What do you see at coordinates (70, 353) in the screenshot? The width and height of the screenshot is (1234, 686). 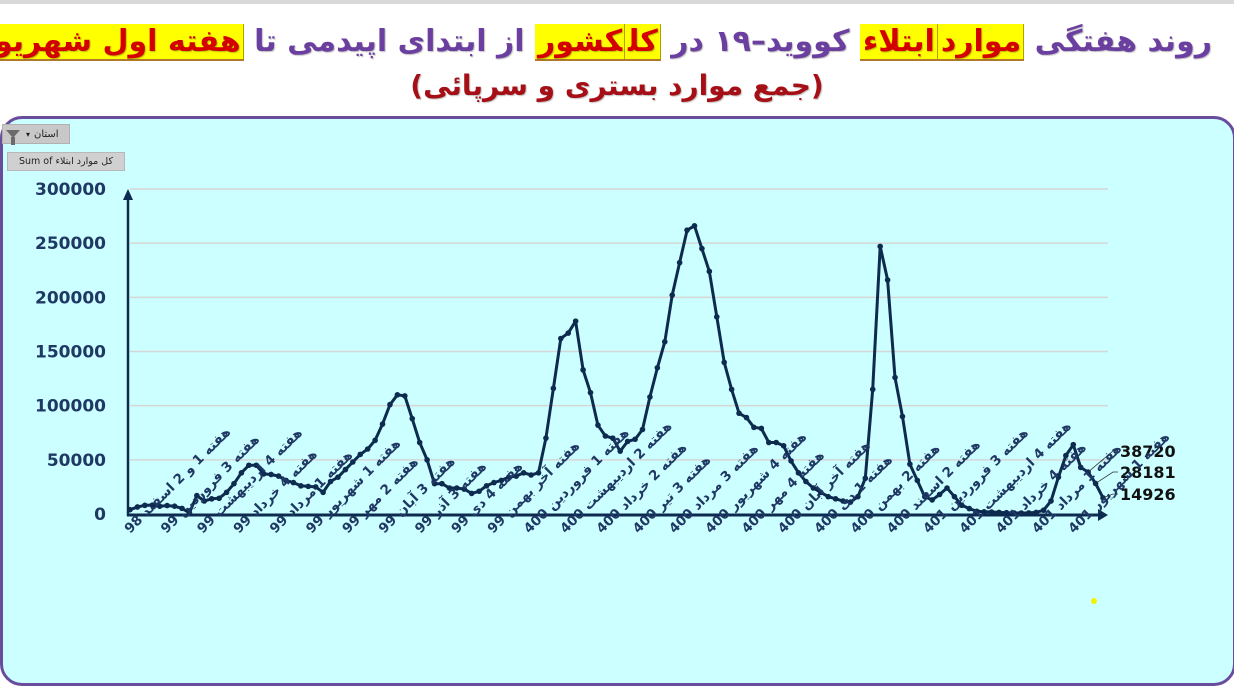 I see `y-tick-label: 150000` at bounding box center [70, 353].